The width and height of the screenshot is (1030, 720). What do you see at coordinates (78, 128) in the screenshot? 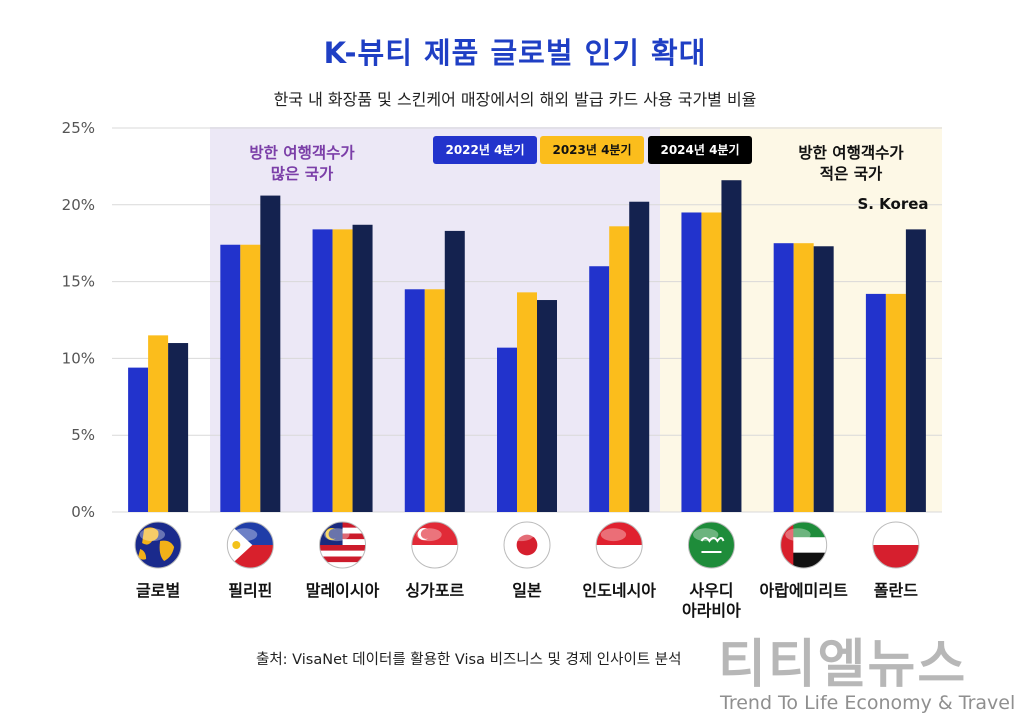
I see `y-tick-label: 25%` at bounding box center [78, 128].